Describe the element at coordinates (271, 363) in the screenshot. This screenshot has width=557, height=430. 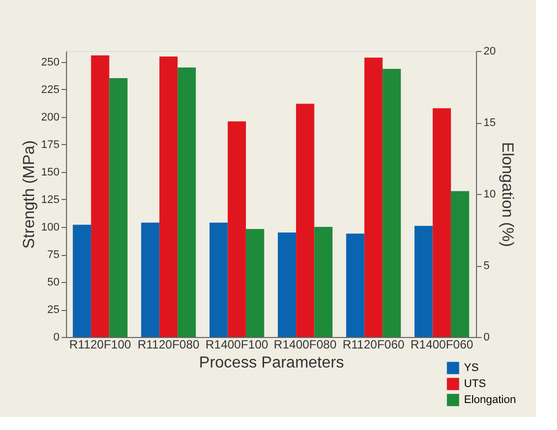
I see `x-axis-title: Process Parameters` at that location.